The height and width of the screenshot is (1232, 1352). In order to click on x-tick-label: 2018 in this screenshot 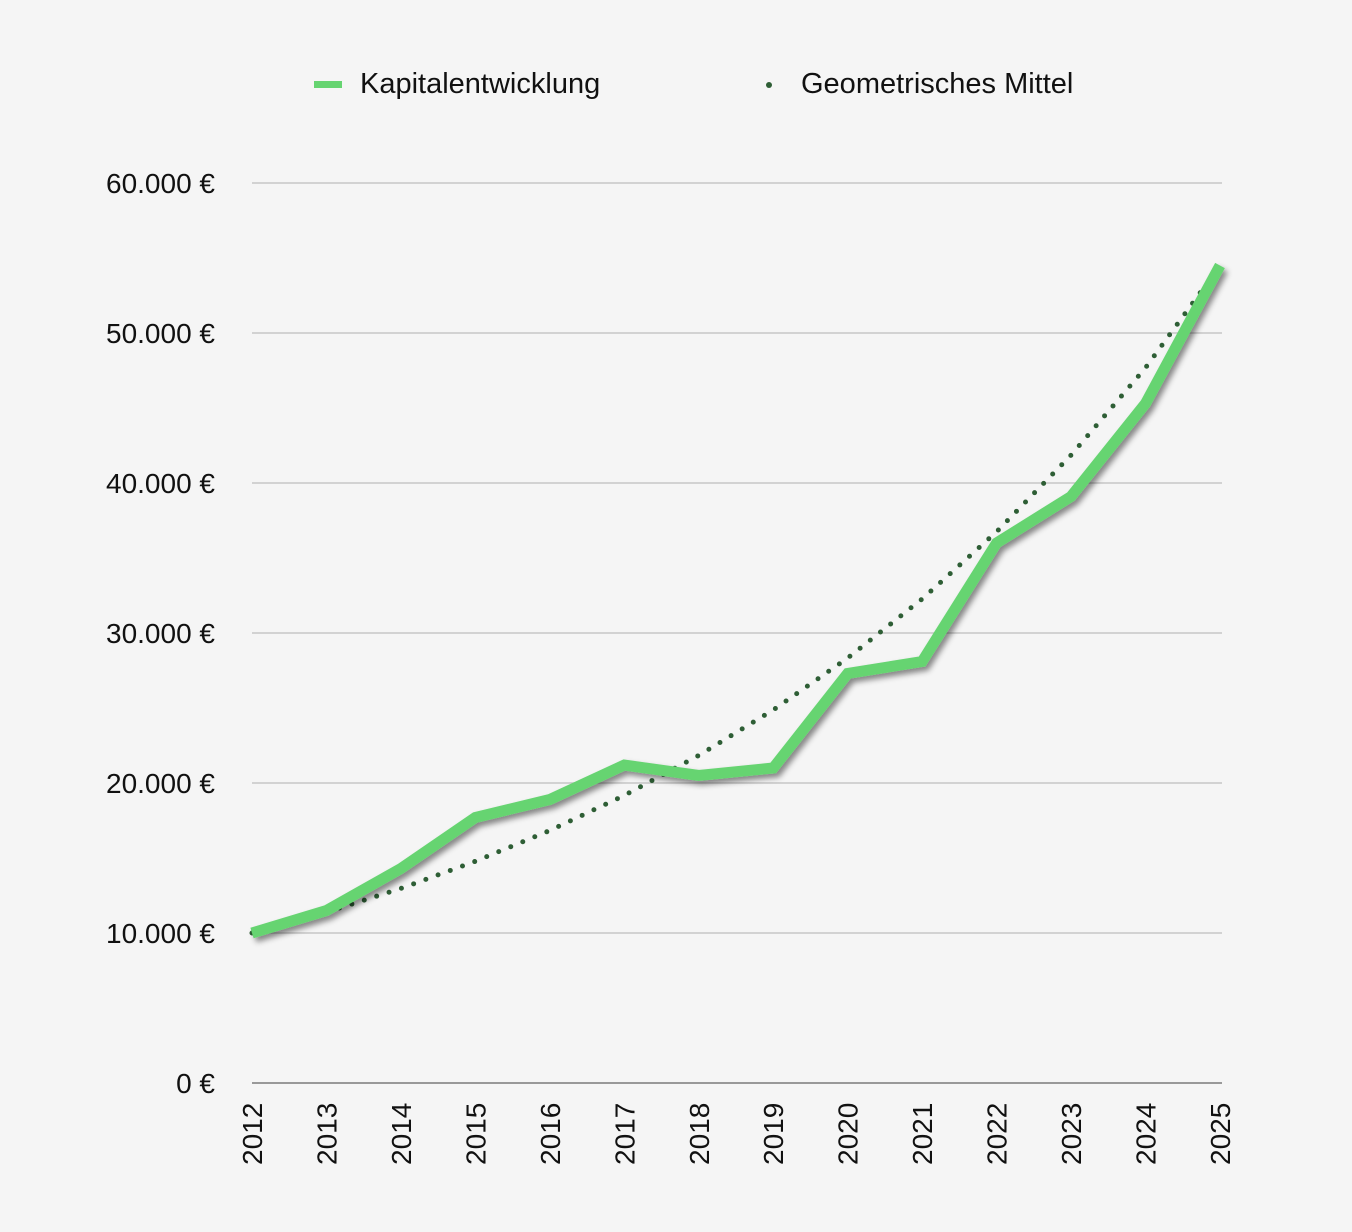, I will do `click(699, 1134)`.